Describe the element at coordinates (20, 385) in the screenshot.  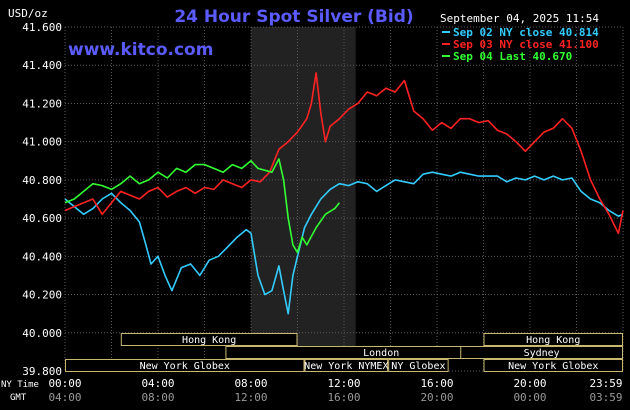
I see `ny-time-row-label: NY Time` at that location.